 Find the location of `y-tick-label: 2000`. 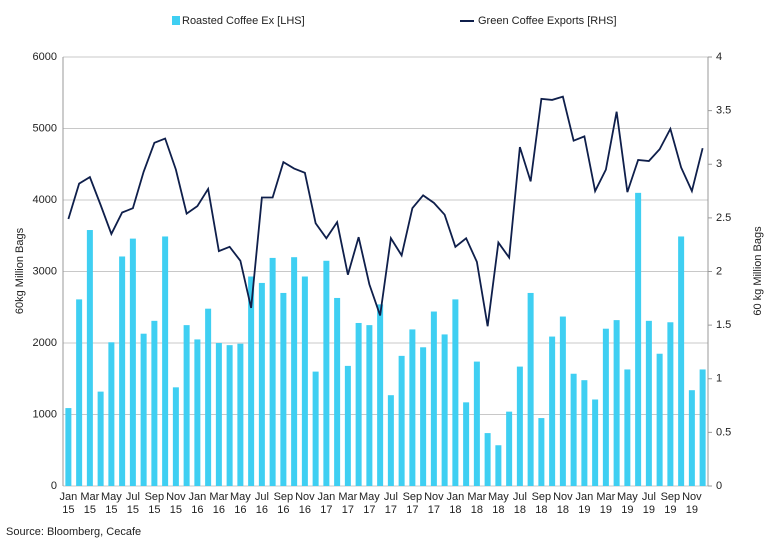

y-tick-label: 2000 is located at coordinates (45, 343).